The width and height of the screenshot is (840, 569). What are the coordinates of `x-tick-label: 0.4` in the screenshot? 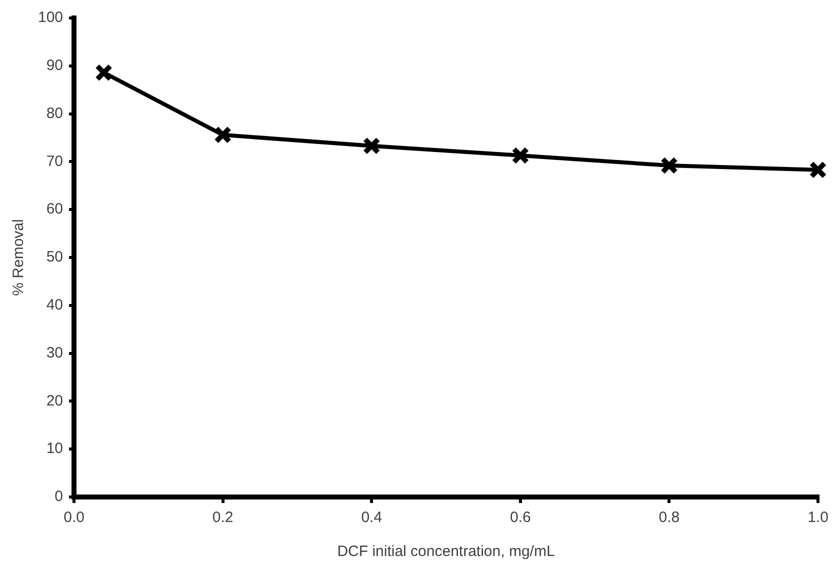 It's located at (371, 517).